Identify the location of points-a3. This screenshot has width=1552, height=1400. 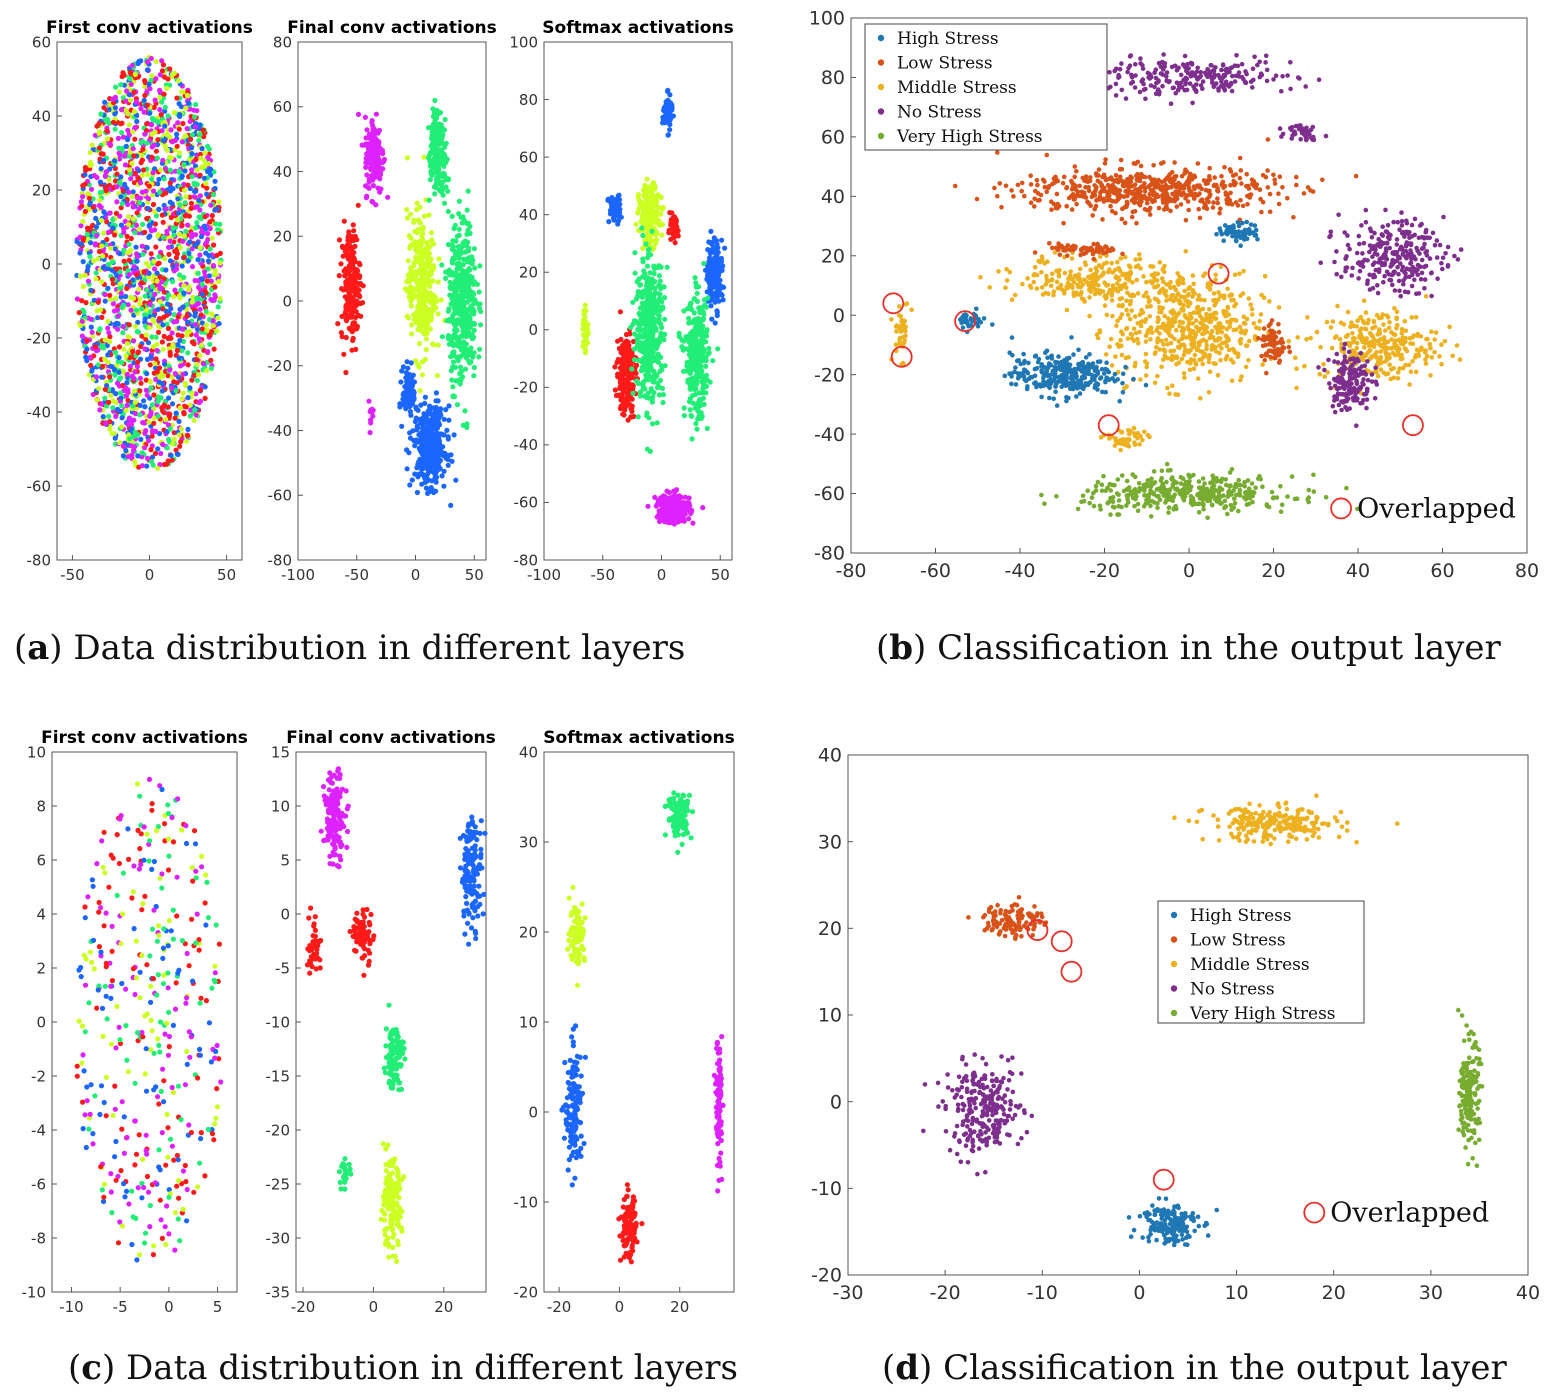
(654, 307).